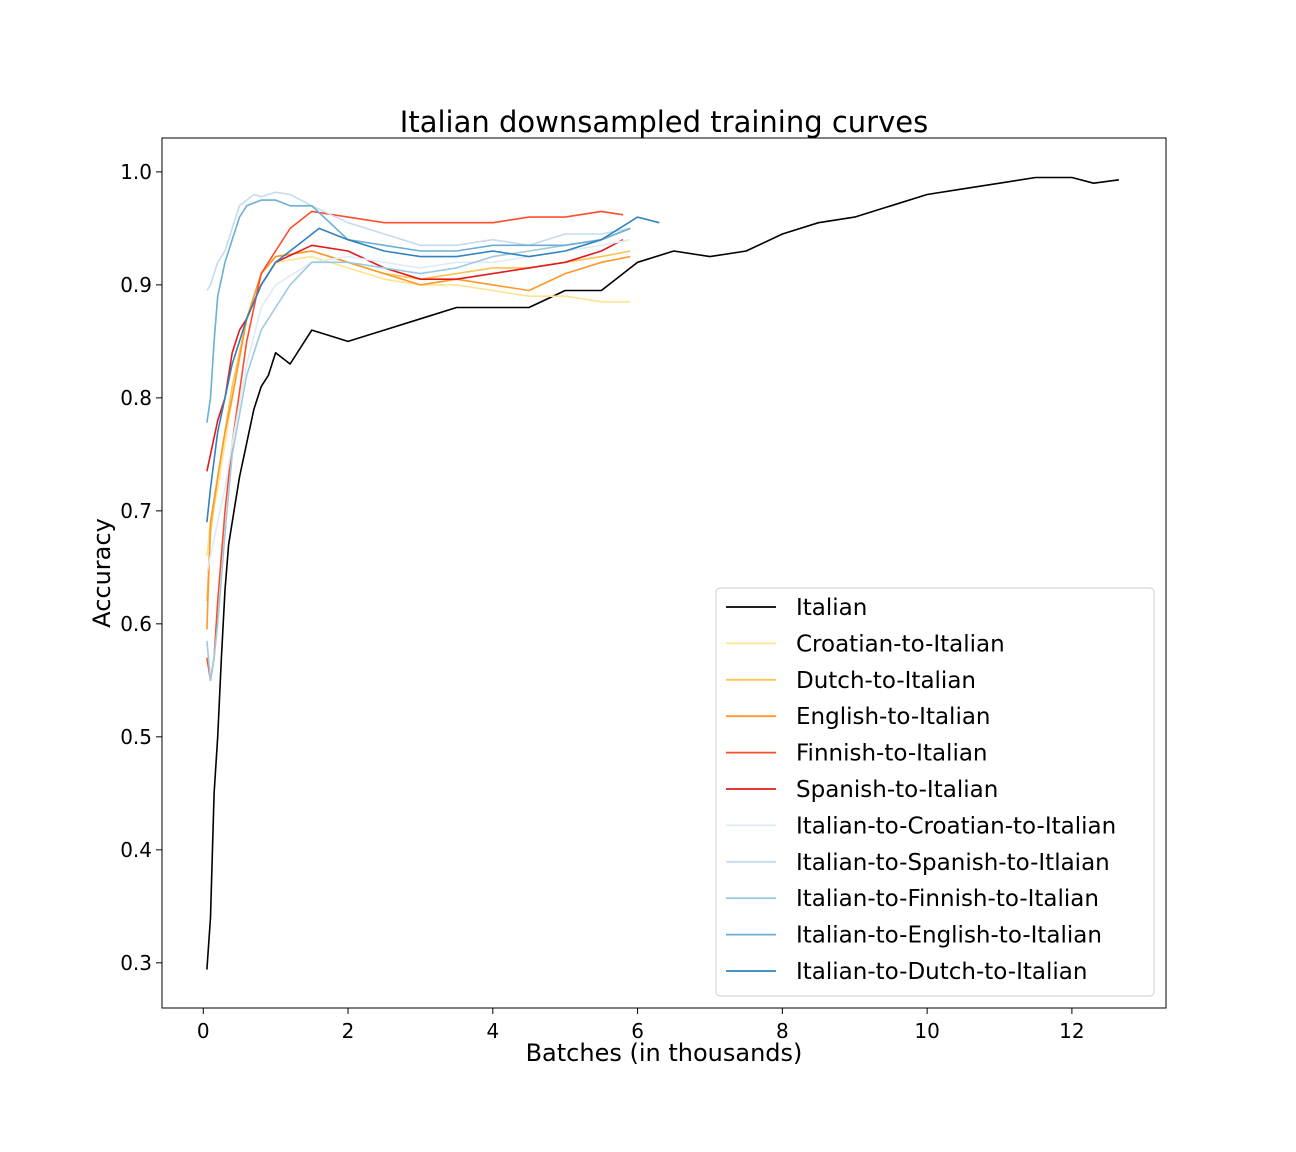 The image size is (1296, 1152). Describe the element at coordinates (136, 963) in the screenshot. I see `y-tick-label: 0.3` at that location.